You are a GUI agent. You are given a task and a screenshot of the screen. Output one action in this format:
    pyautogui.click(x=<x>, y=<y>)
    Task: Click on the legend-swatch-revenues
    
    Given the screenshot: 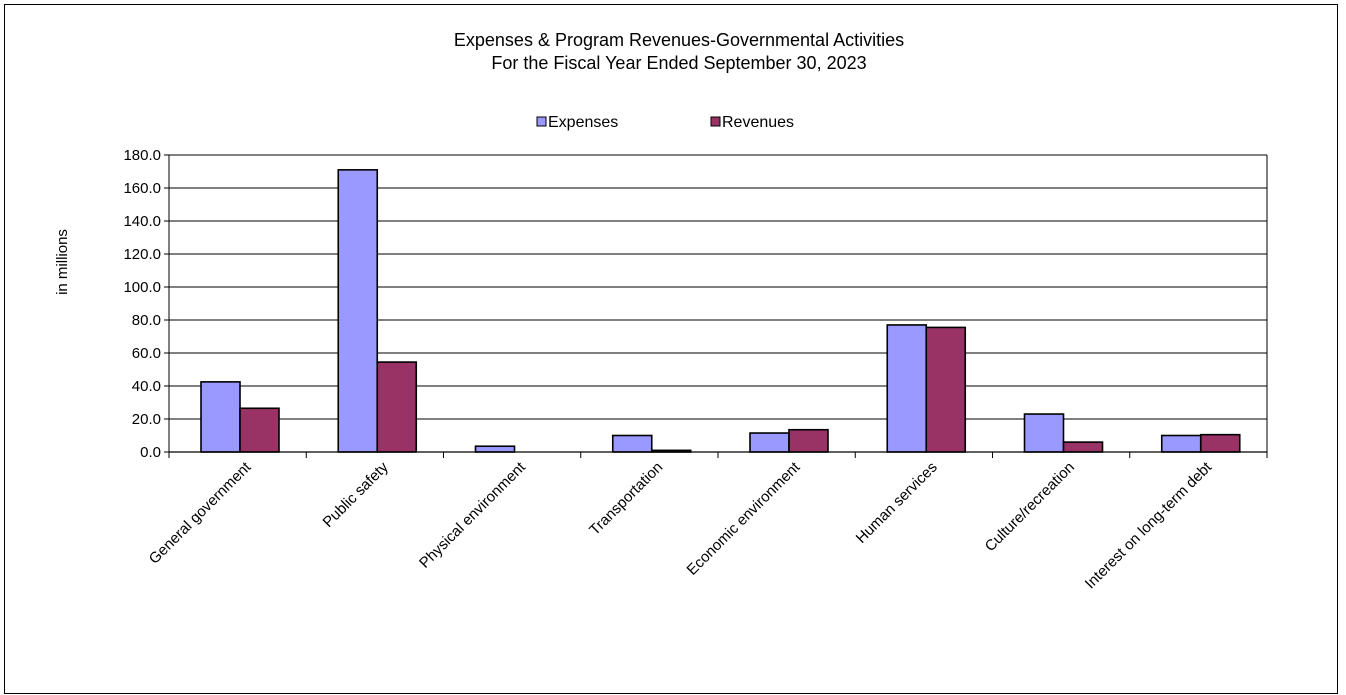 What is the action you would take?
    pyautogui.click(x=715, y=121)
    